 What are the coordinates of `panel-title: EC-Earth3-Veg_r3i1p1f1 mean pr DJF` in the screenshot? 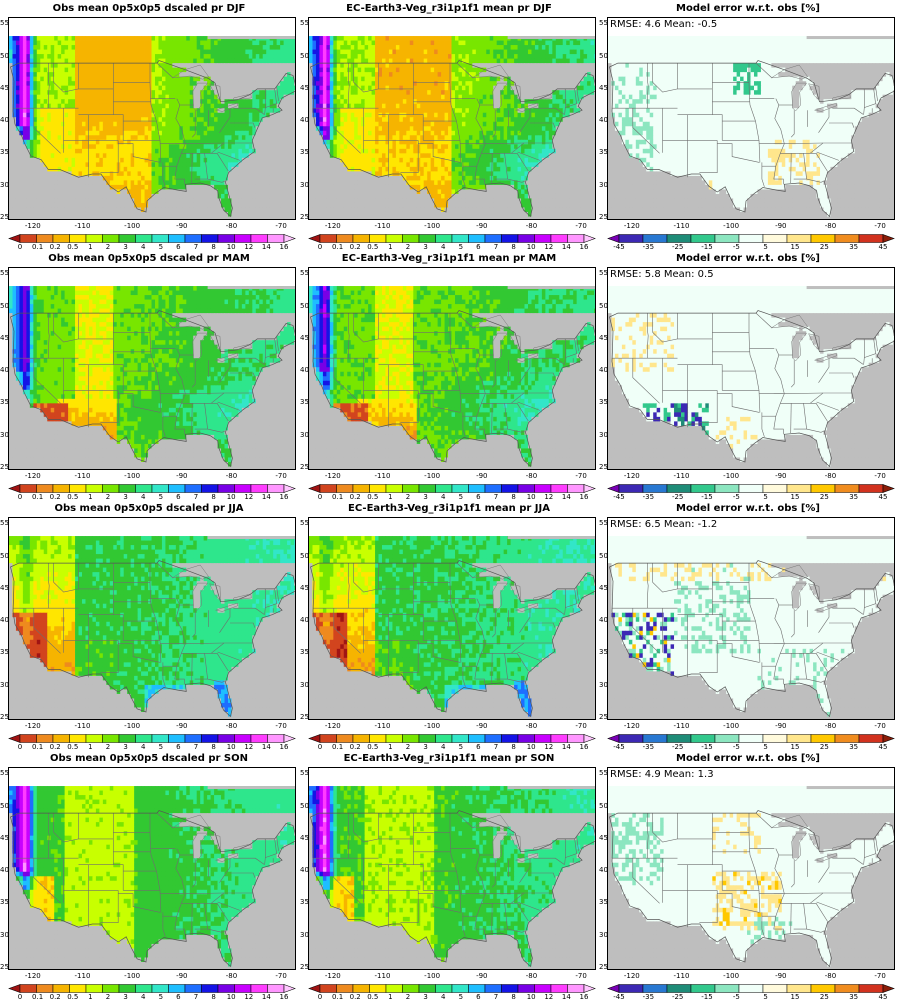 It's located at (449, 8).